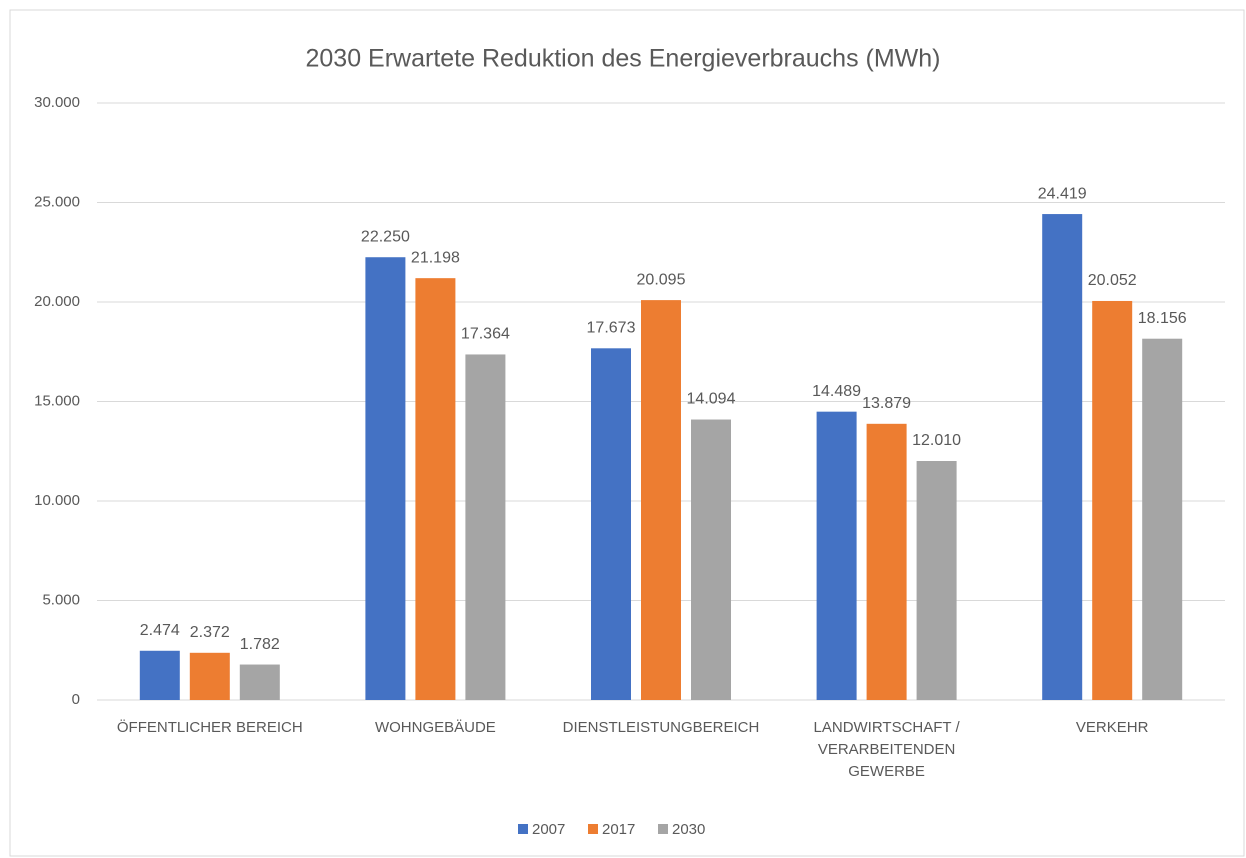  Describe the element at coordinates (385, 236) in the screenshot. I see `value-label: 22.250` at that location.